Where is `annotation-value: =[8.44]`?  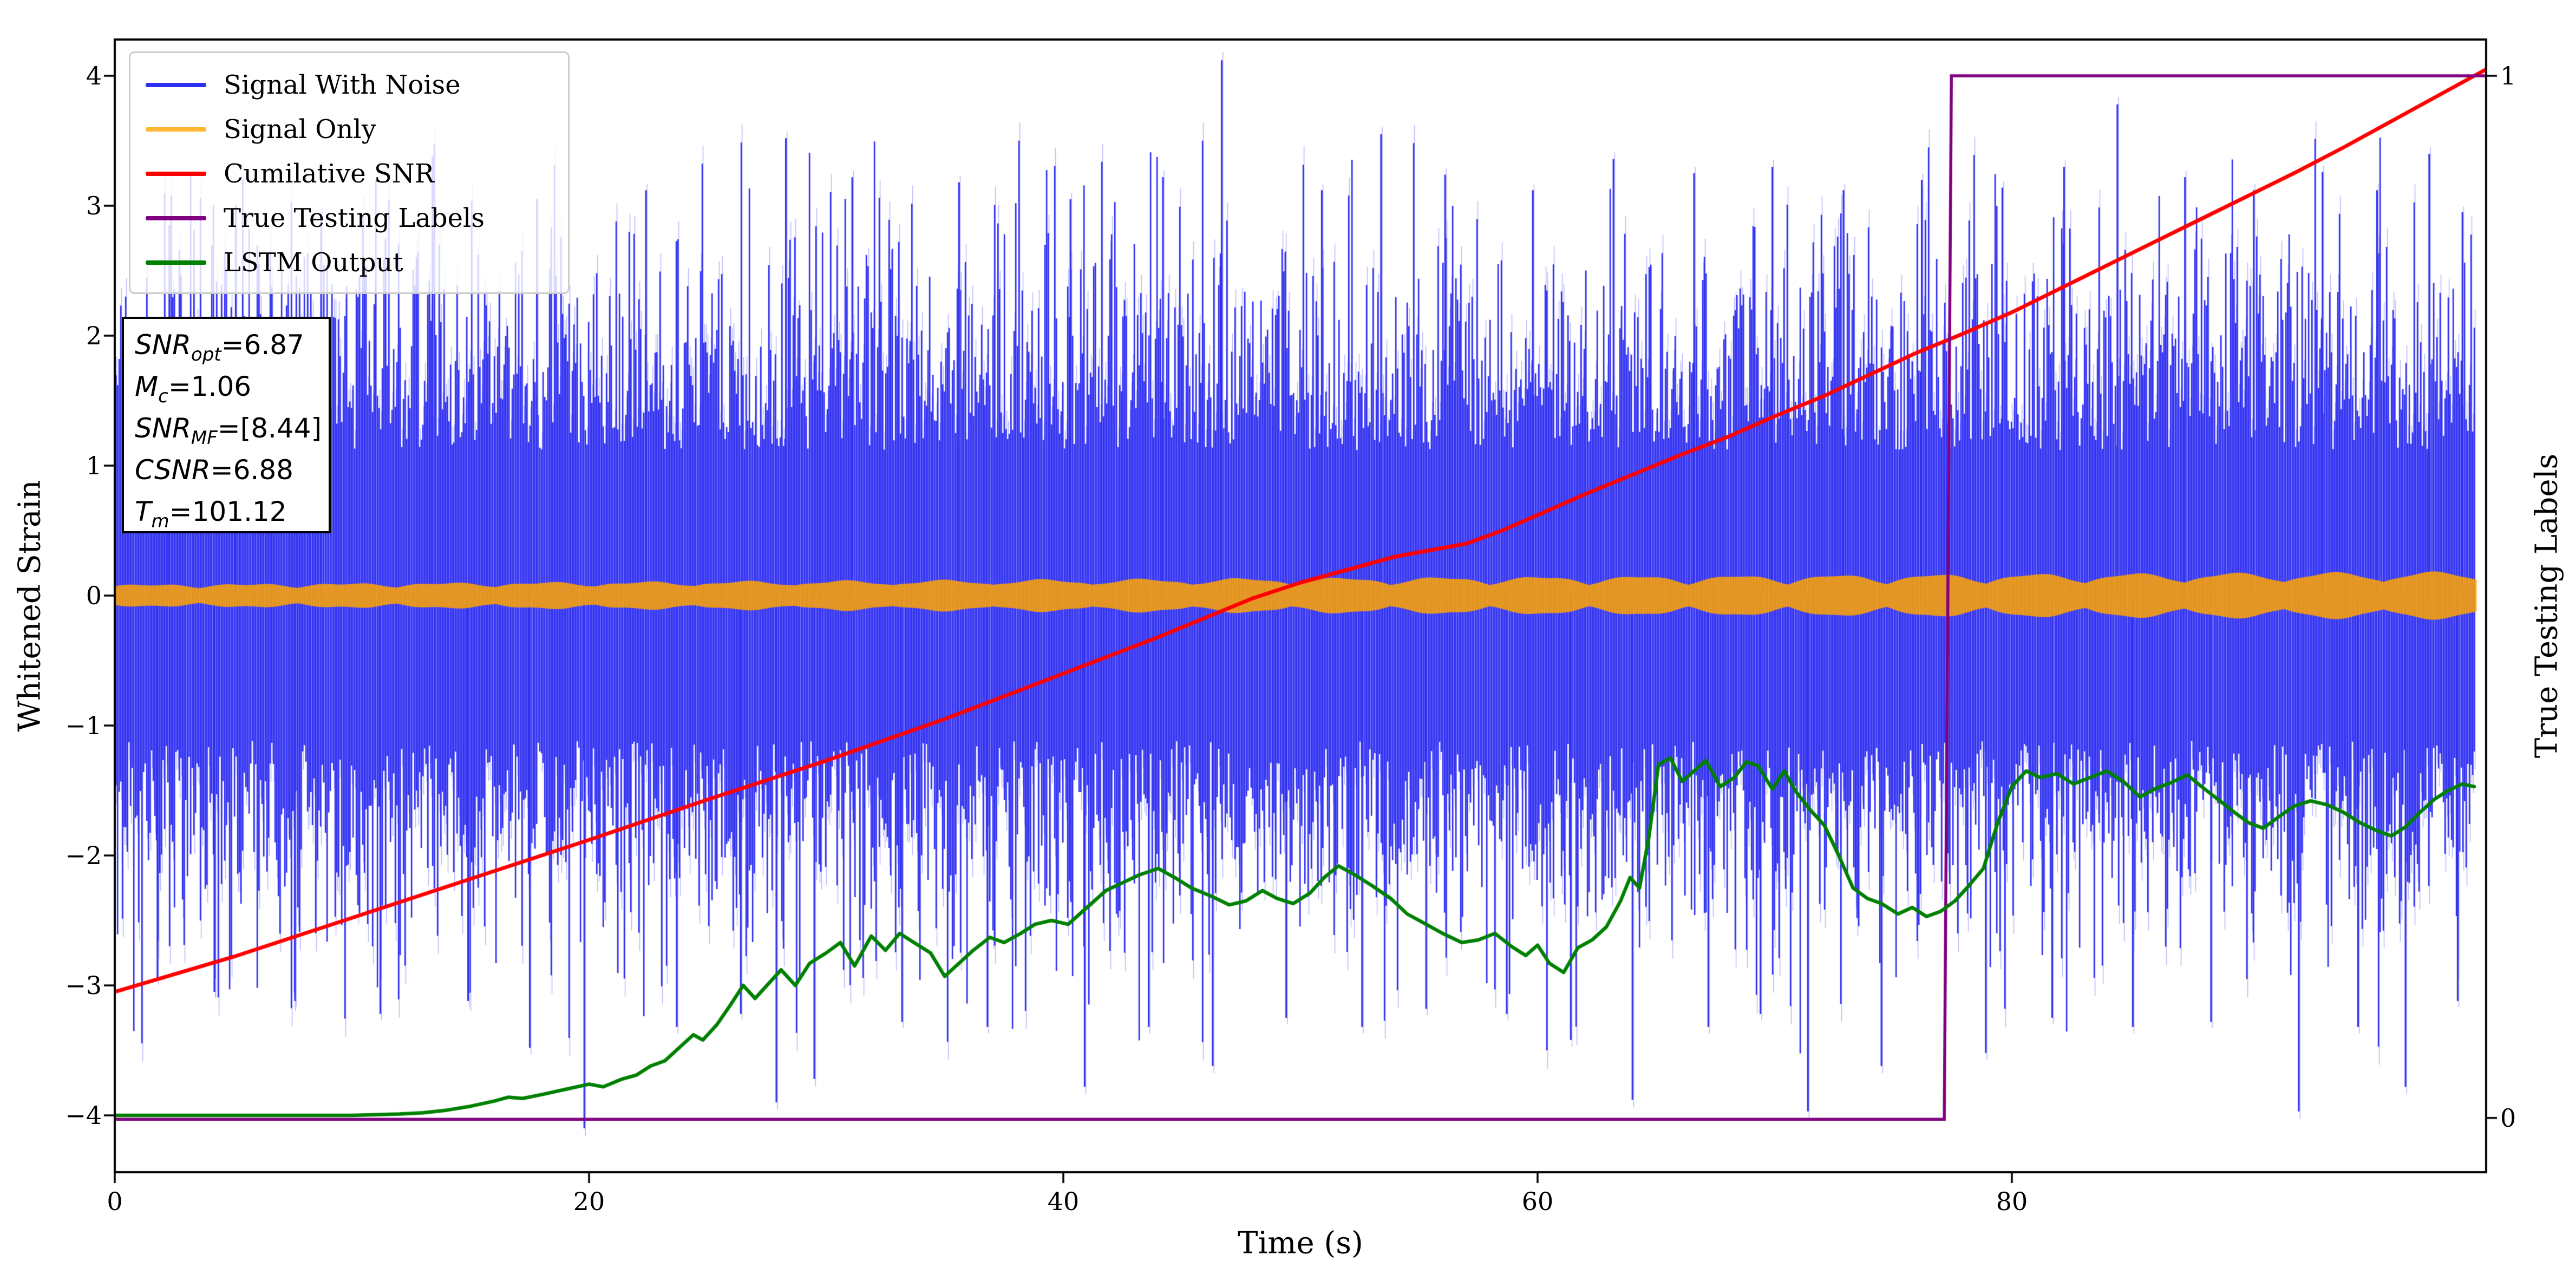 annotation-value: =[8.44] is located at coordinates (269, 428).